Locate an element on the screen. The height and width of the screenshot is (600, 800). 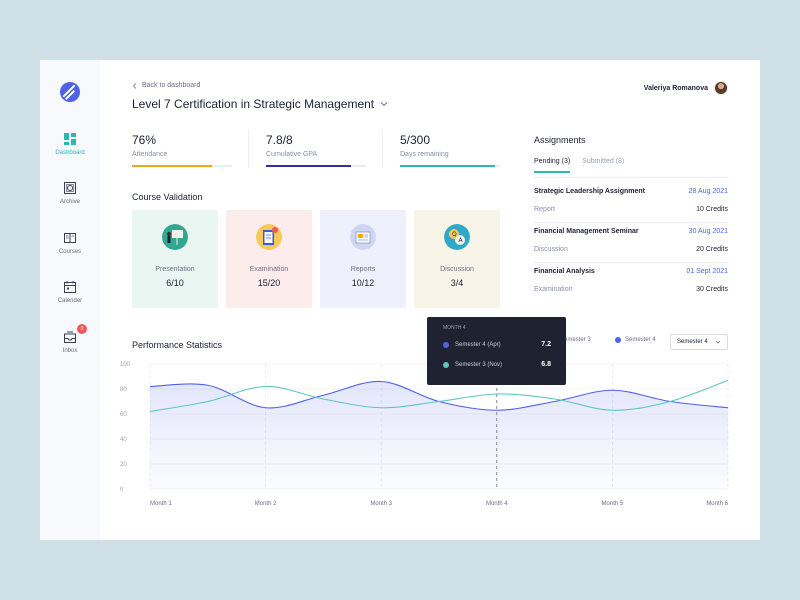
archive-icon is located at coordinates (70, 188).